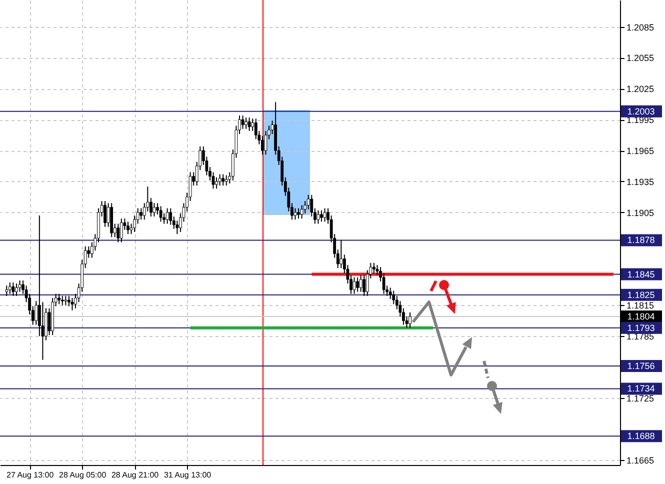  Describe the element at coordinates (640, 337) in the screenshot. I see `y-tick-label: 1.1785` at that location.